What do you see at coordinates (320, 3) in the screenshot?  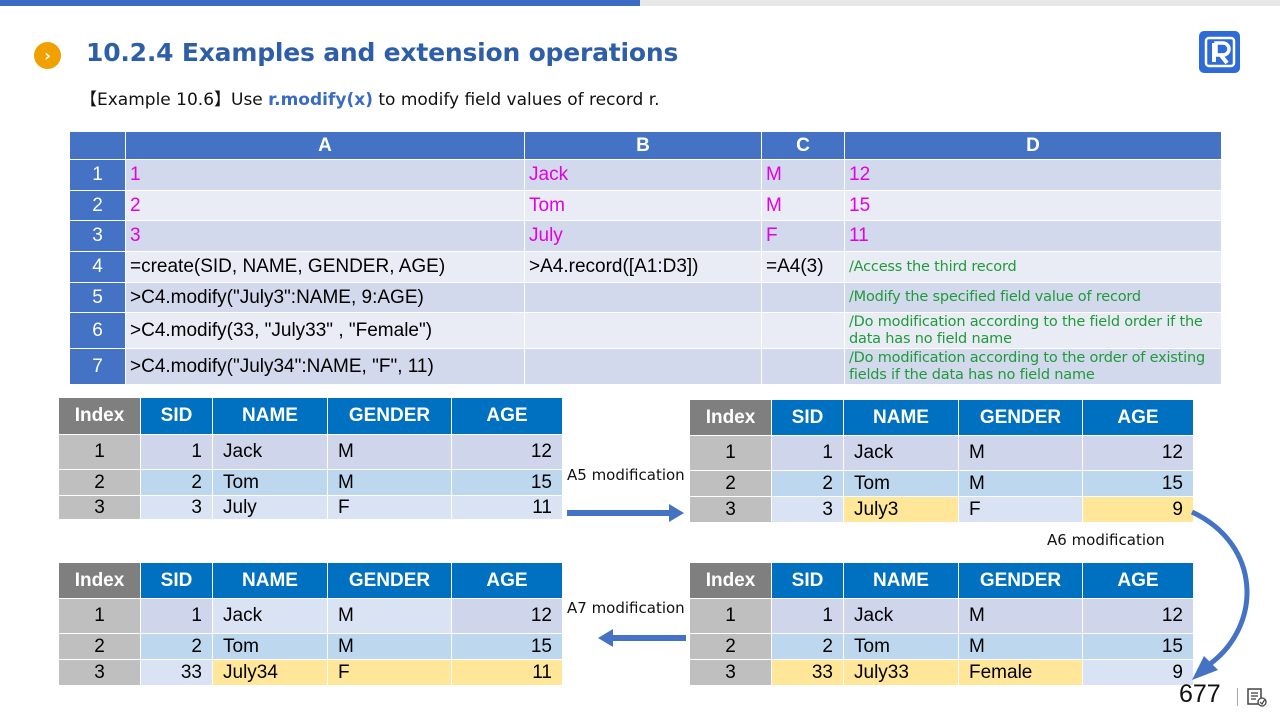 I see `top-accent-bar` at bounding box center [320, 3].